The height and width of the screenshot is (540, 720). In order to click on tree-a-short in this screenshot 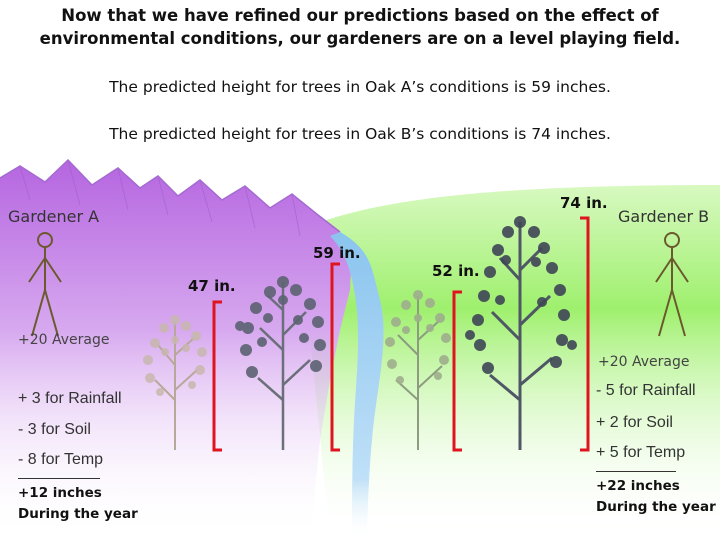, I will do `click(175, 382)`.